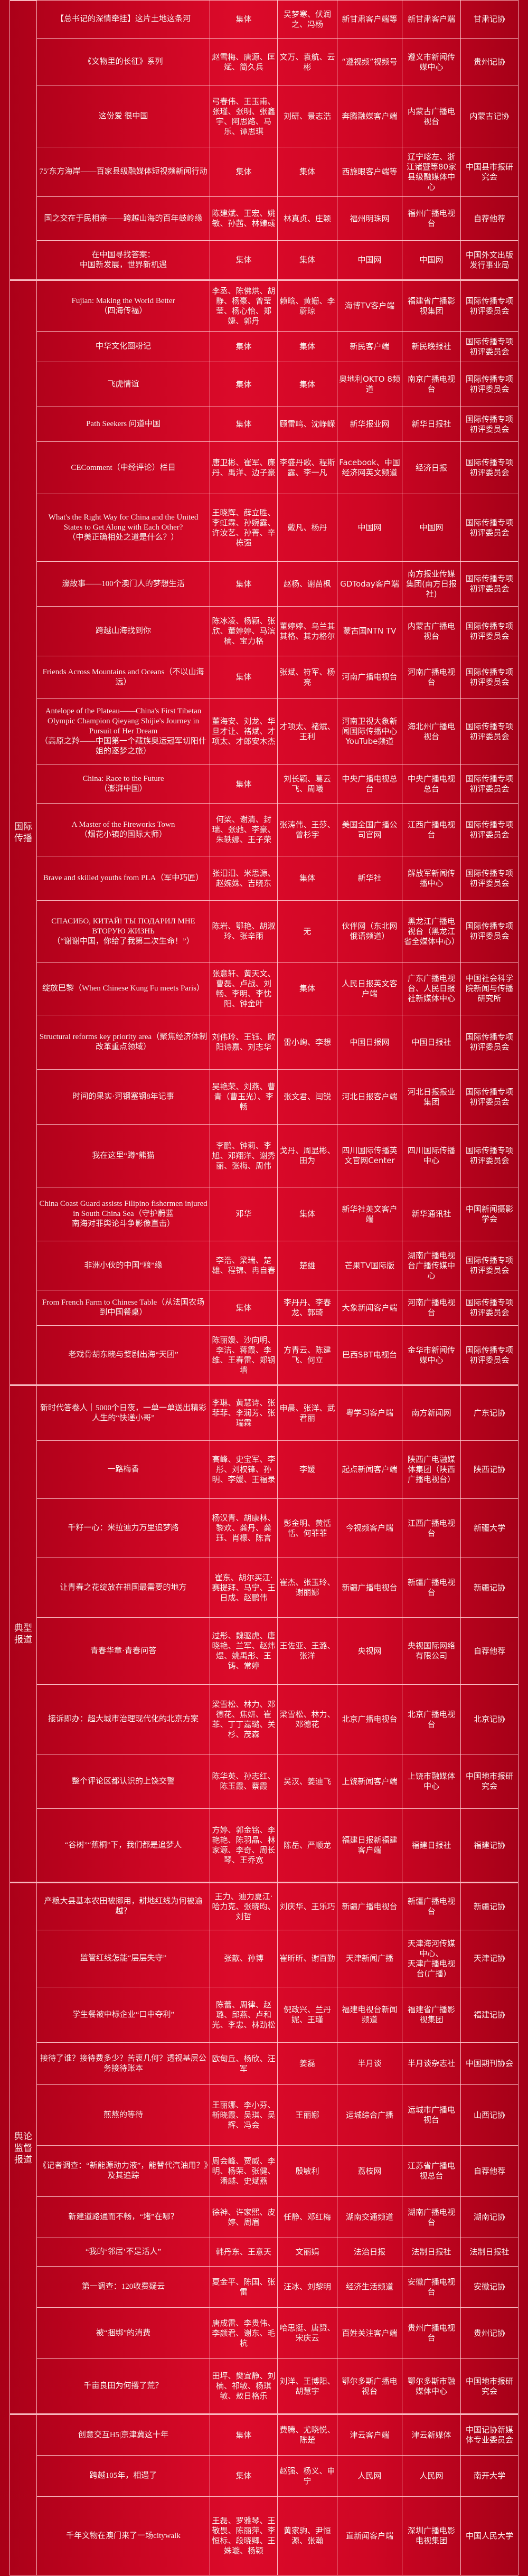 This screenshot has height=2576, width=528. What do you see at coordinates (370, 528) in the screenshot?
I see `platform-cell: 中国网` at bounding box center [370, 528].